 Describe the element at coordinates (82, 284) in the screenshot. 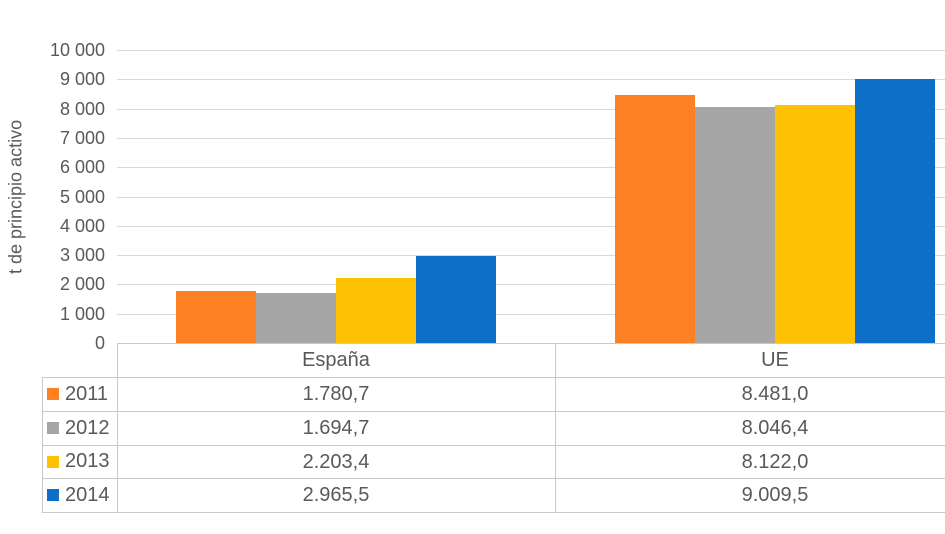

I see `y-tick-label: 2 000` at that location.